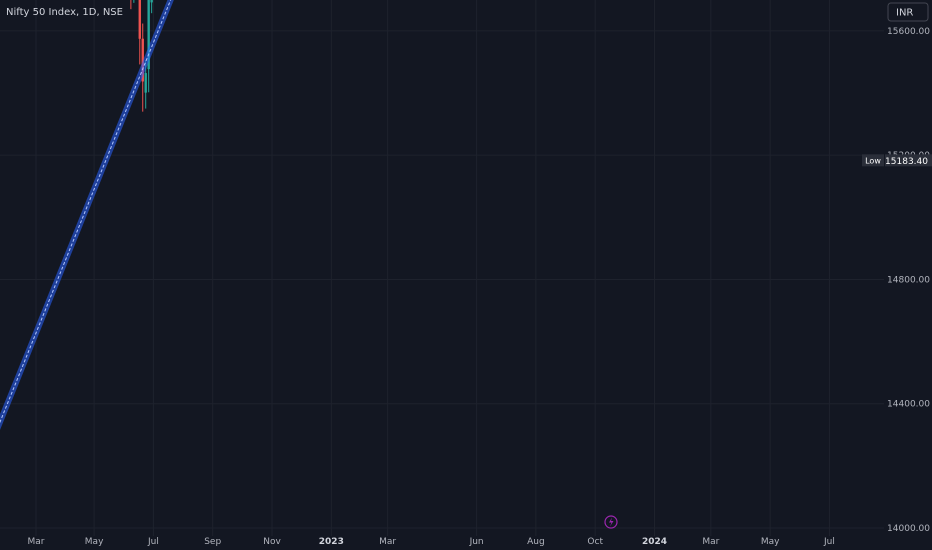  What do you see at coordinates (272, 542) in the screenshot?
I see `x-tick-label: Nov` at bounding box center [272, 542].